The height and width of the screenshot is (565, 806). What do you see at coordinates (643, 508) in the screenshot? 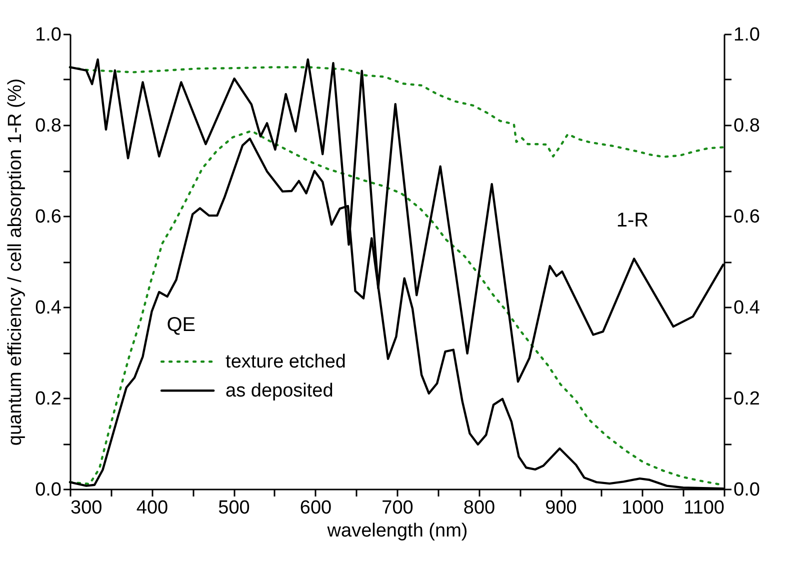
I see `x-tick-label: 1000` at bounding box center [643, 508].